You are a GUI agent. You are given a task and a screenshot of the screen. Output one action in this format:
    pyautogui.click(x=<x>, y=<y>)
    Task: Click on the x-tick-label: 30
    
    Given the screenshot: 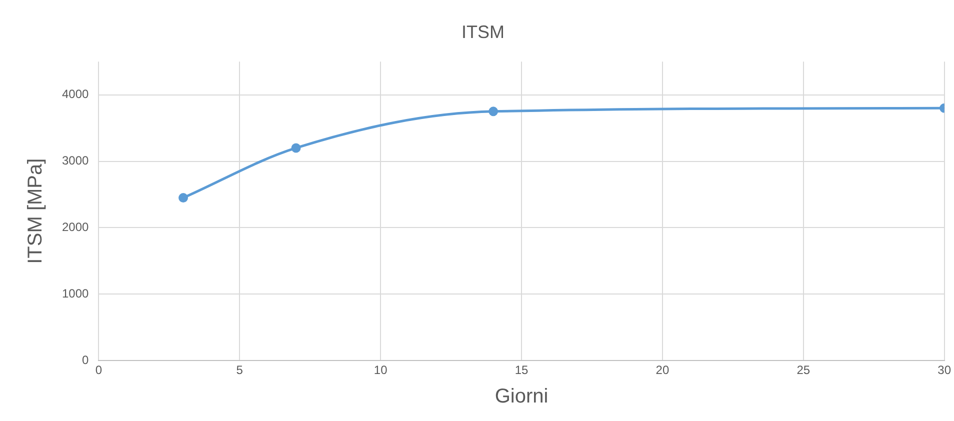 What is the action you would take?
    pyautogui.click(x=945, y=370)
    